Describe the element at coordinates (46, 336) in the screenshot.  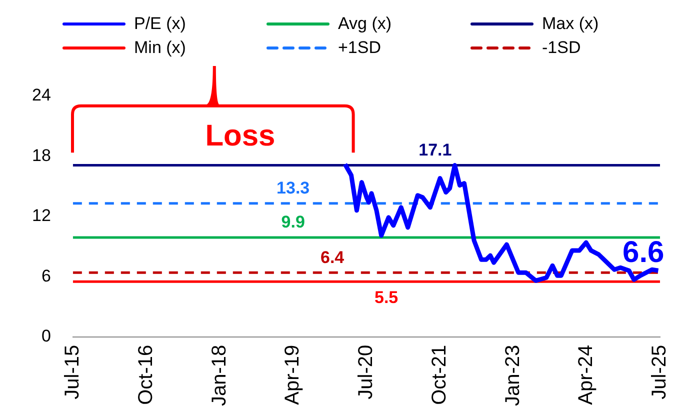
I see `y-tick-label: 0` at that location.